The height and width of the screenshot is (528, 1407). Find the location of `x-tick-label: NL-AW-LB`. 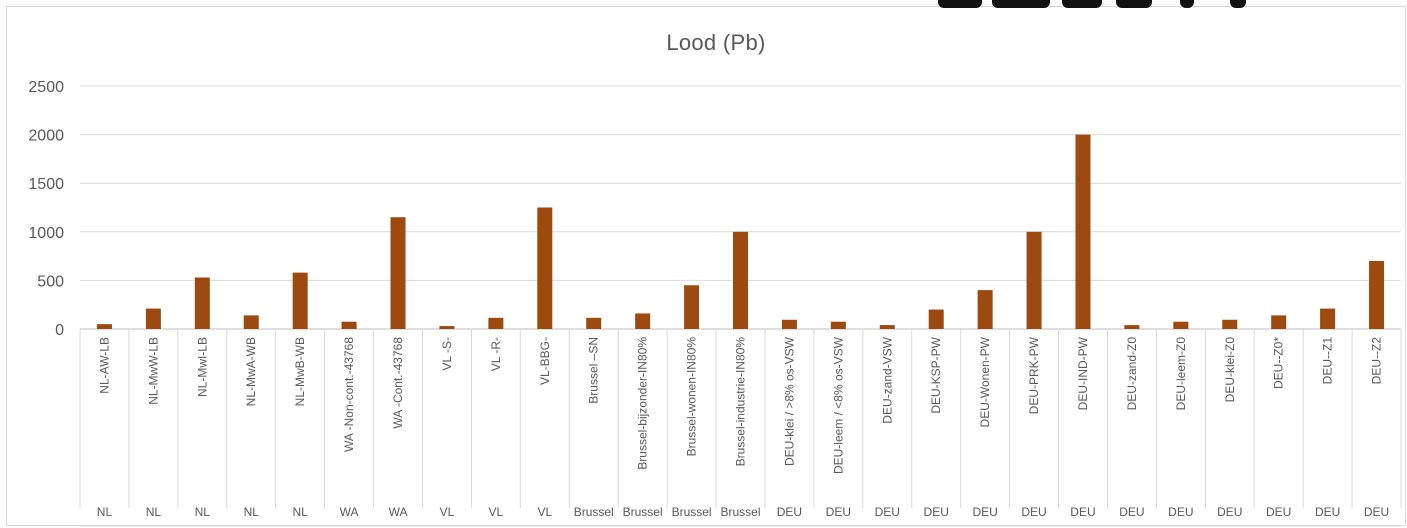

x-tick-label: NL-AW-LB is located at coordinates (104, 365).